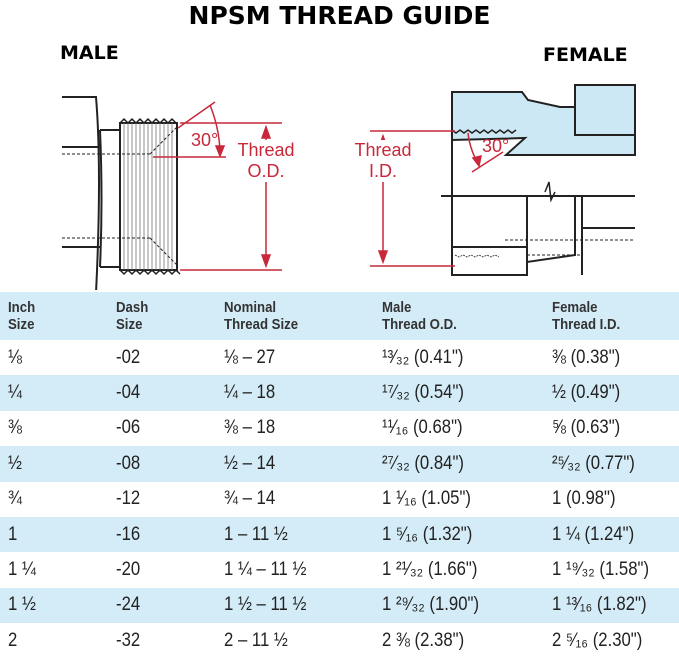 The image size is (679, 659). What do you see at coordinates (250, 357) in the screenshot?
I see `cell-text: ⅛ – 27` at bounding box center [250, 357].